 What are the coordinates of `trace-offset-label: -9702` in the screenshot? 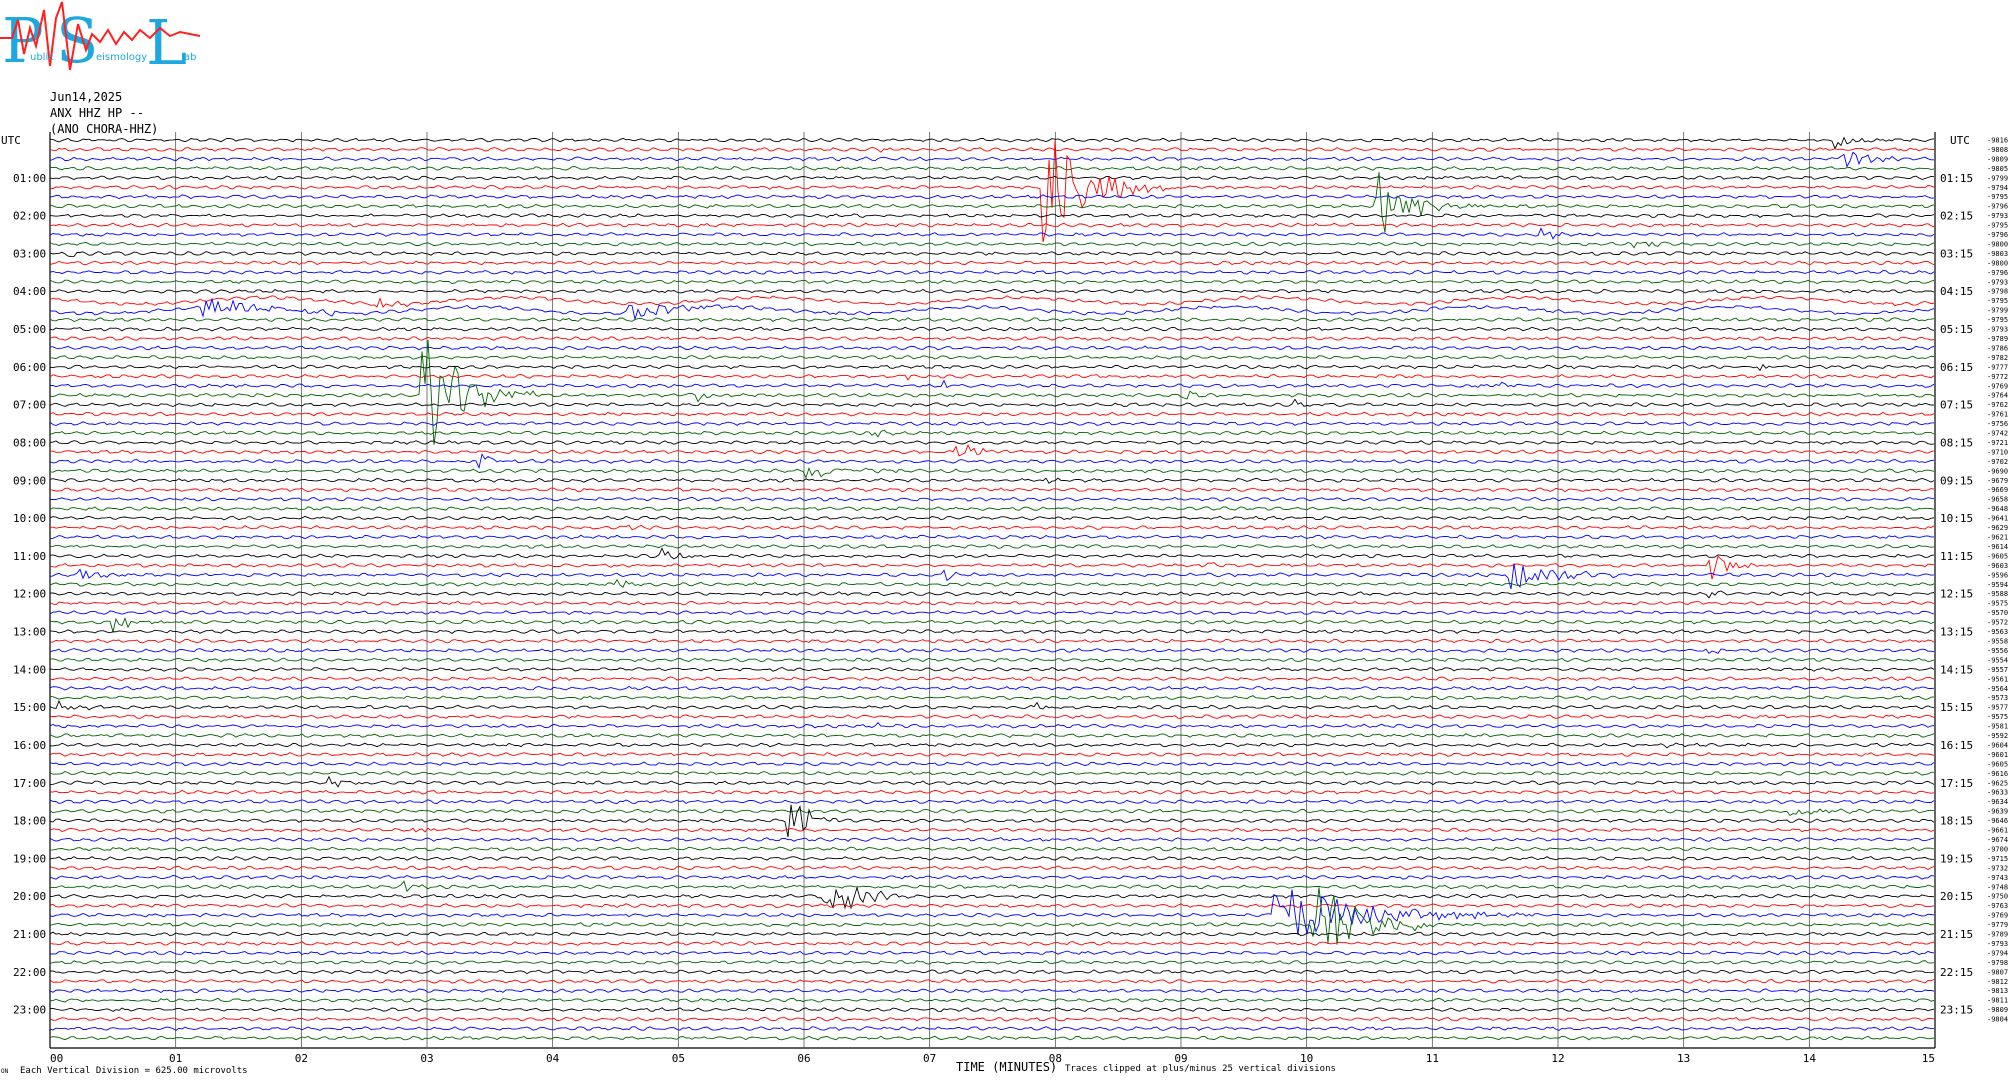 It's located at (1997, 462).